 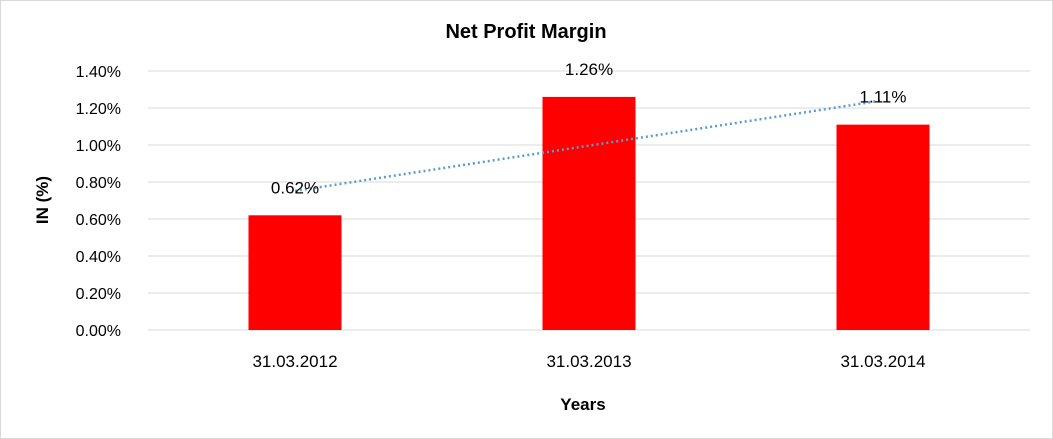 What do you see at coordinates (525, 32) in the screenshot?
I see `chart-title: Net Profit Margin` at bounding box center [525, 32].